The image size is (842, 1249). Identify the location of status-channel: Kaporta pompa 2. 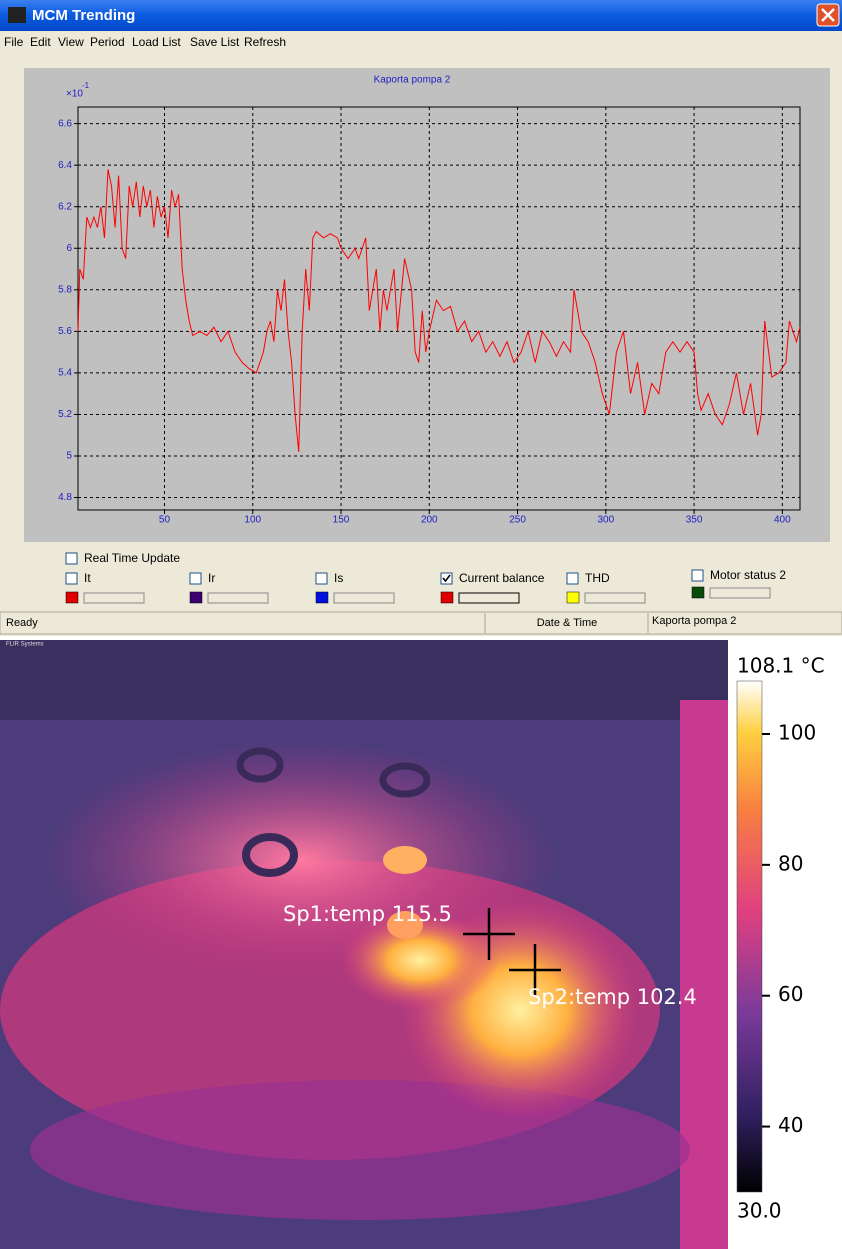
(694, 621).